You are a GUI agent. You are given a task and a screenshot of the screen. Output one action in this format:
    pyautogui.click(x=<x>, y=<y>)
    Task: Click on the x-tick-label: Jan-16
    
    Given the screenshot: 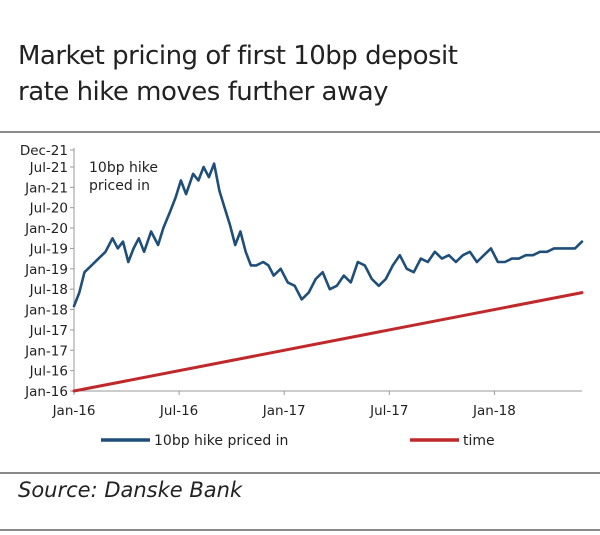 What is the action you would take?
    pyautogui.click(x=74, y=411)
    